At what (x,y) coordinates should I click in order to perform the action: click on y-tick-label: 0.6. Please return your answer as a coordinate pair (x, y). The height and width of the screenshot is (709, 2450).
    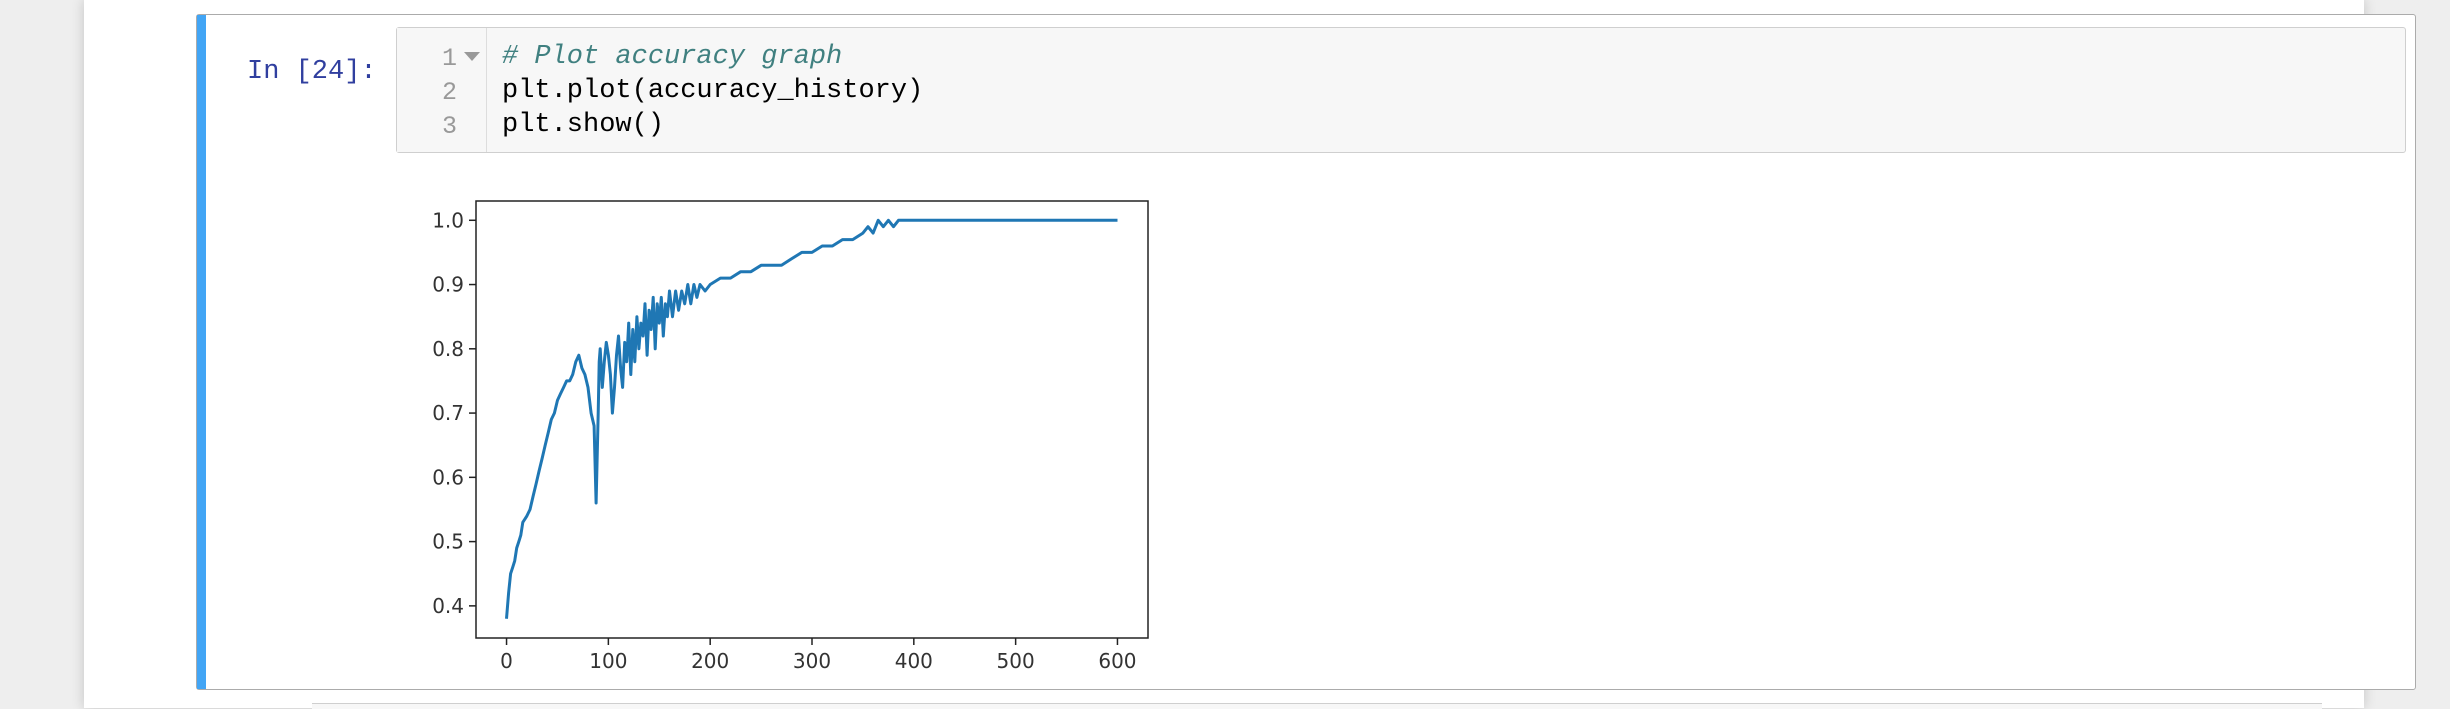
    Looking at the image, I should click on (448, 477).